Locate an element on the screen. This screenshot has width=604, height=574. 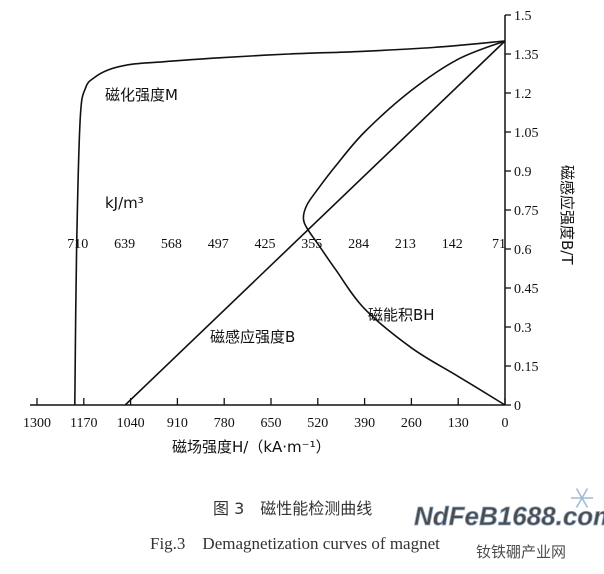
y-tick-label: 1.2 is located at coordinates (523, 94).